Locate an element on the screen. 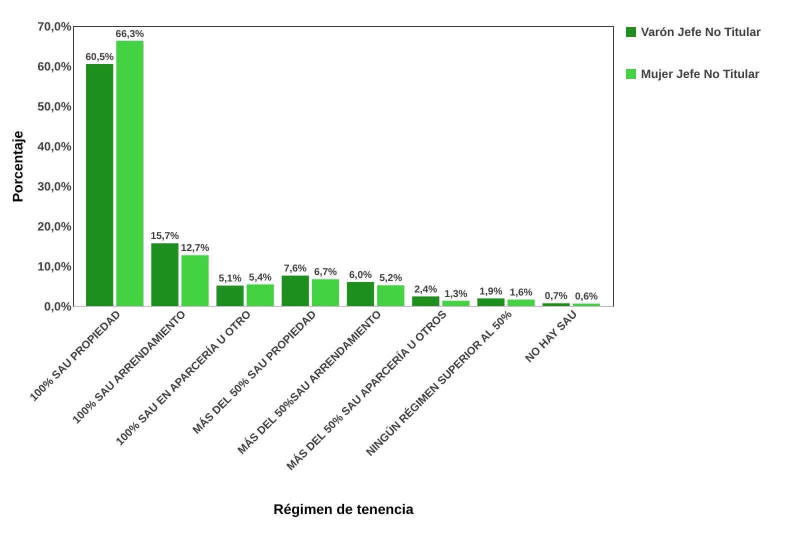 This screenshot has width=805, height=547. data-label: 5,2% is located at coordinates (390, 278).